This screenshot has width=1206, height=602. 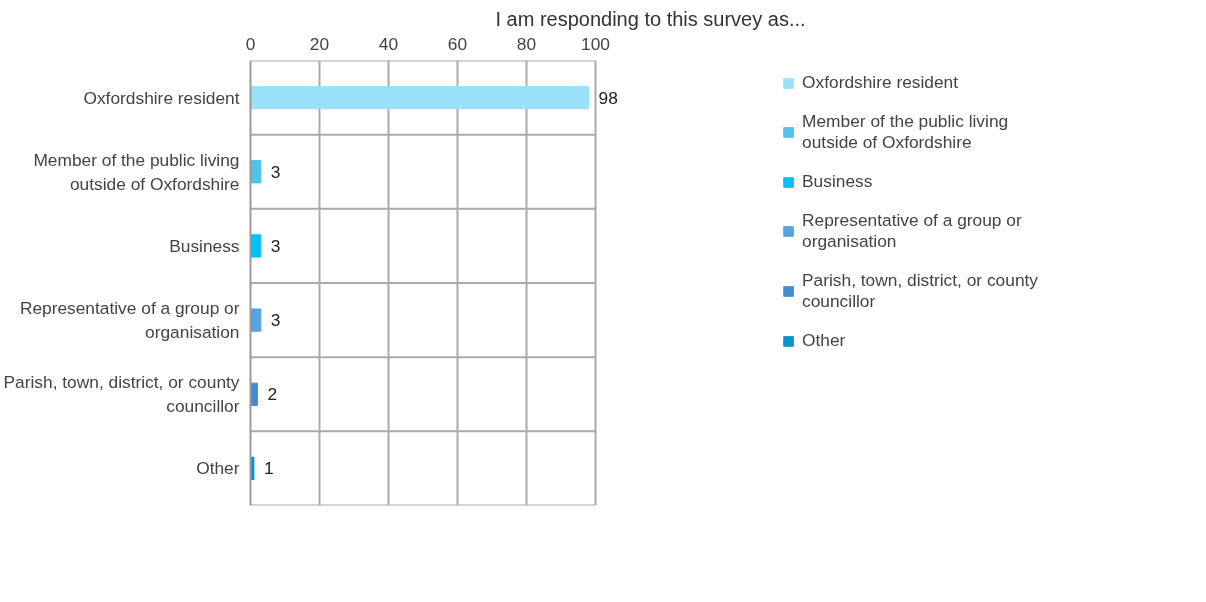 I want to click on x-tick-label: 80, so click(x=526, y=43).